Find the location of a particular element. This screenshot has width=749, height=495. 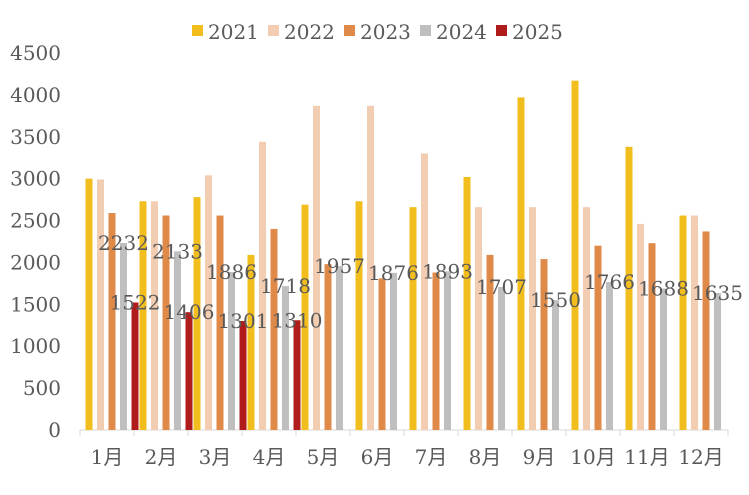

bar-2021-9月 is located at coordinates (521, 263).